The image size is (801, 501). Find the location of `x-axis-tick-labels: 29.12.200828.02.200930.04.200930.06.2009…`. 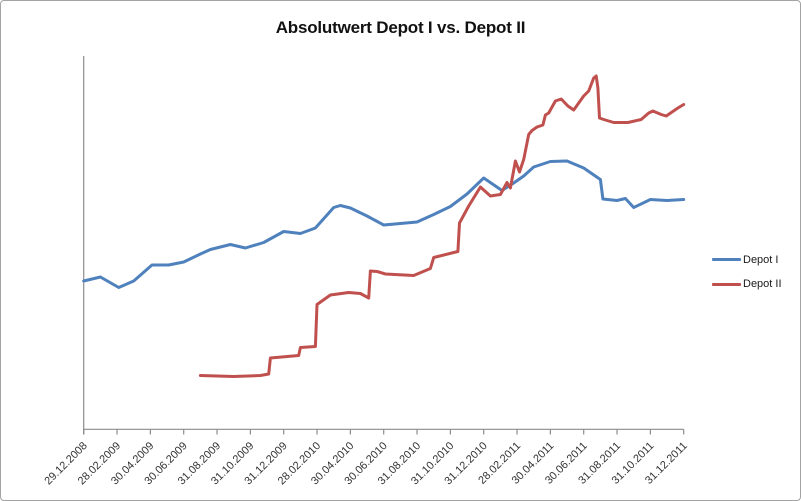

x-axis-tick-labels: 29.12.200828.02.200930.04.200930.06.2009… is located at coordinates (365, 463).